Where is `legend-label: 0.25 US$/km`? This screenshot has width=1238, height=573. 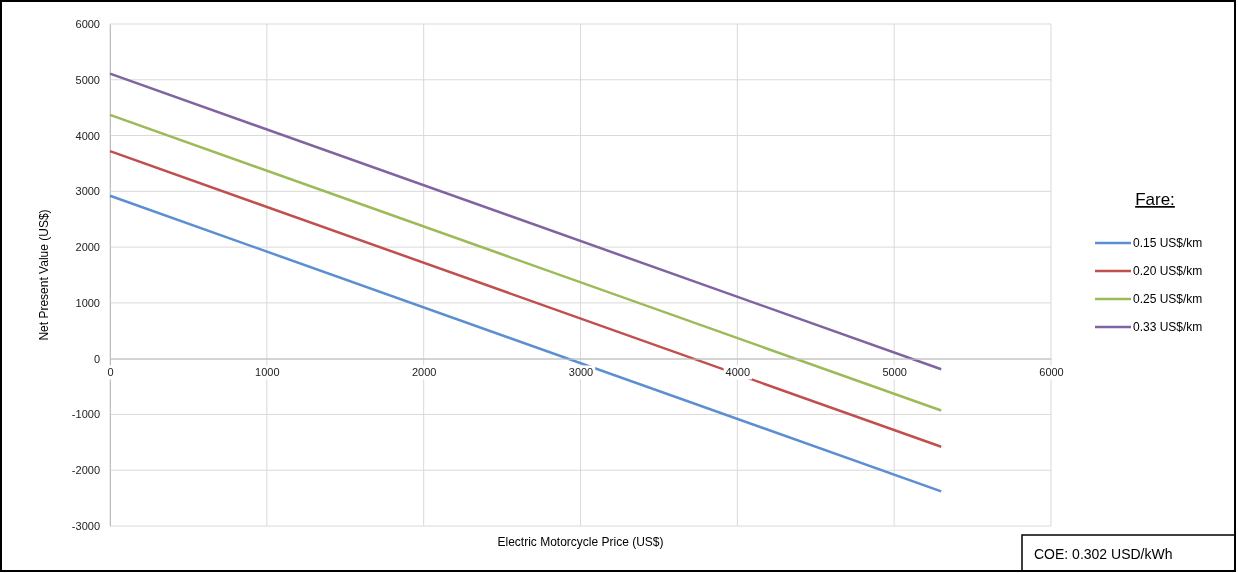
legend-label: 0.25 US$/km is located at coordinates (1168, 299).